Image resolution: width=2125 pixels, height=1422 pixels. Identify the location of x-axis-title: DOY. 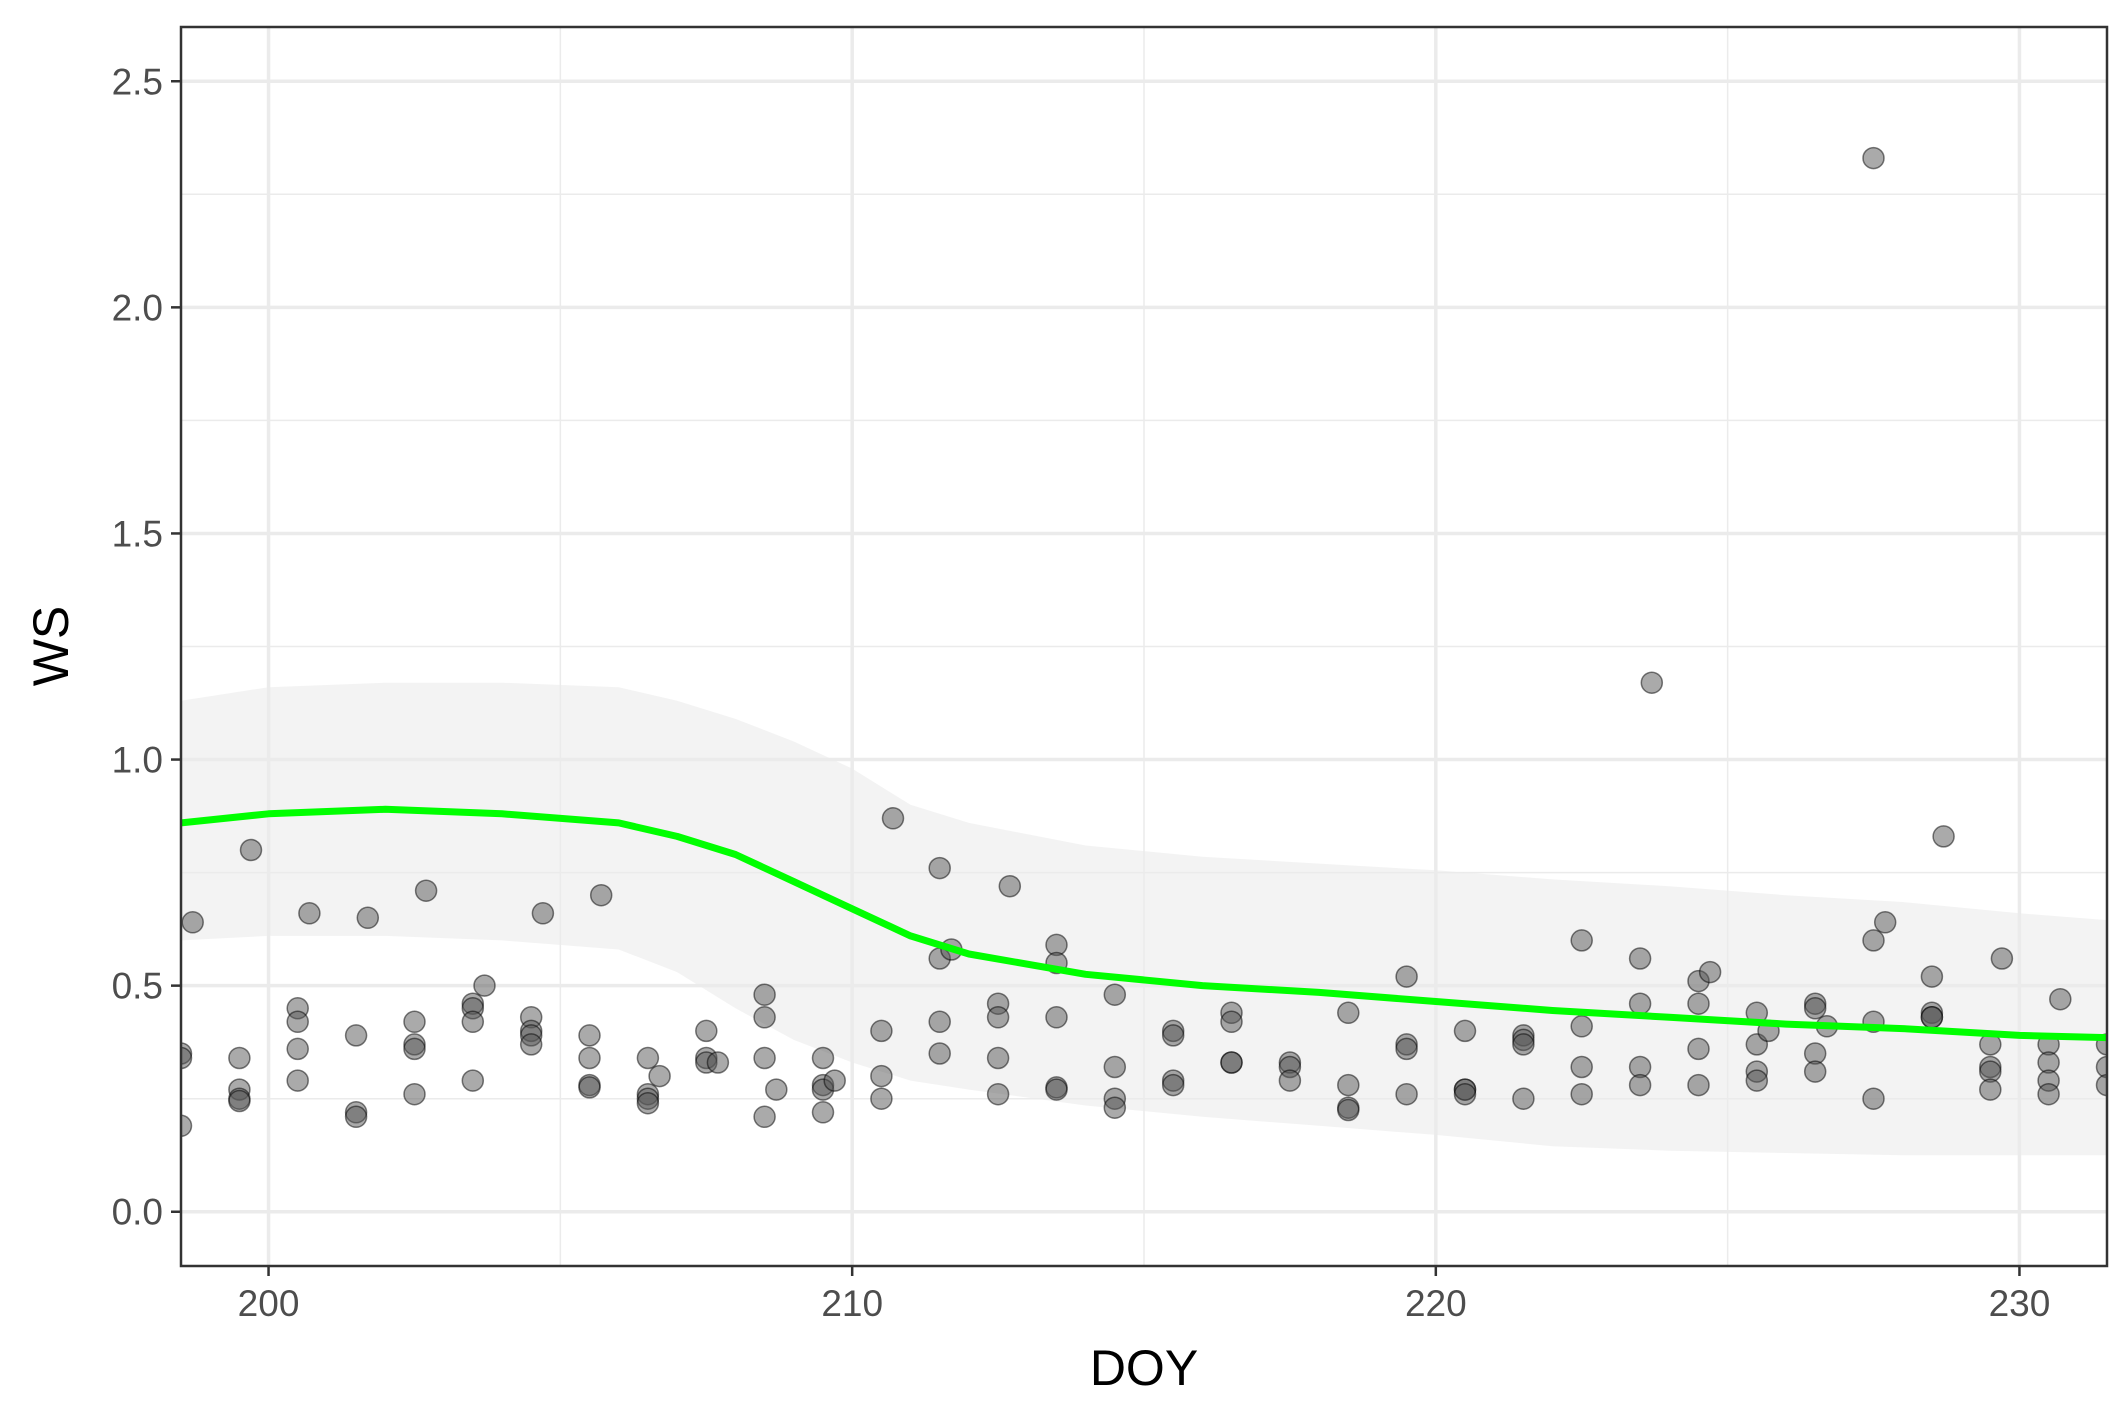
(1144, 1368).